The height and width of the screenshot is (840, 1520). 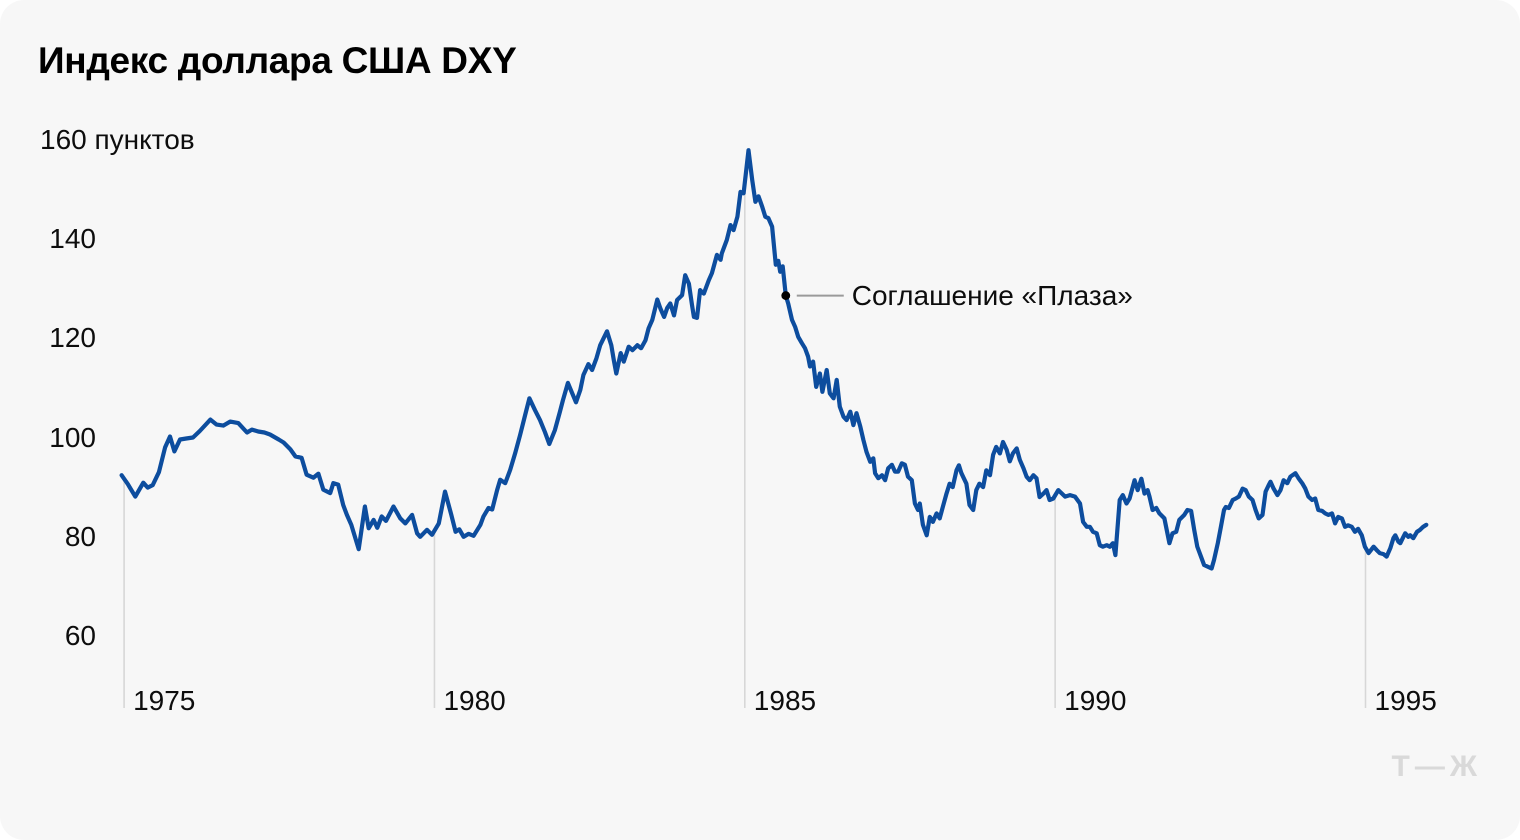 I want to click on y-tick-label-100: 100, so click(x=72, y=437).